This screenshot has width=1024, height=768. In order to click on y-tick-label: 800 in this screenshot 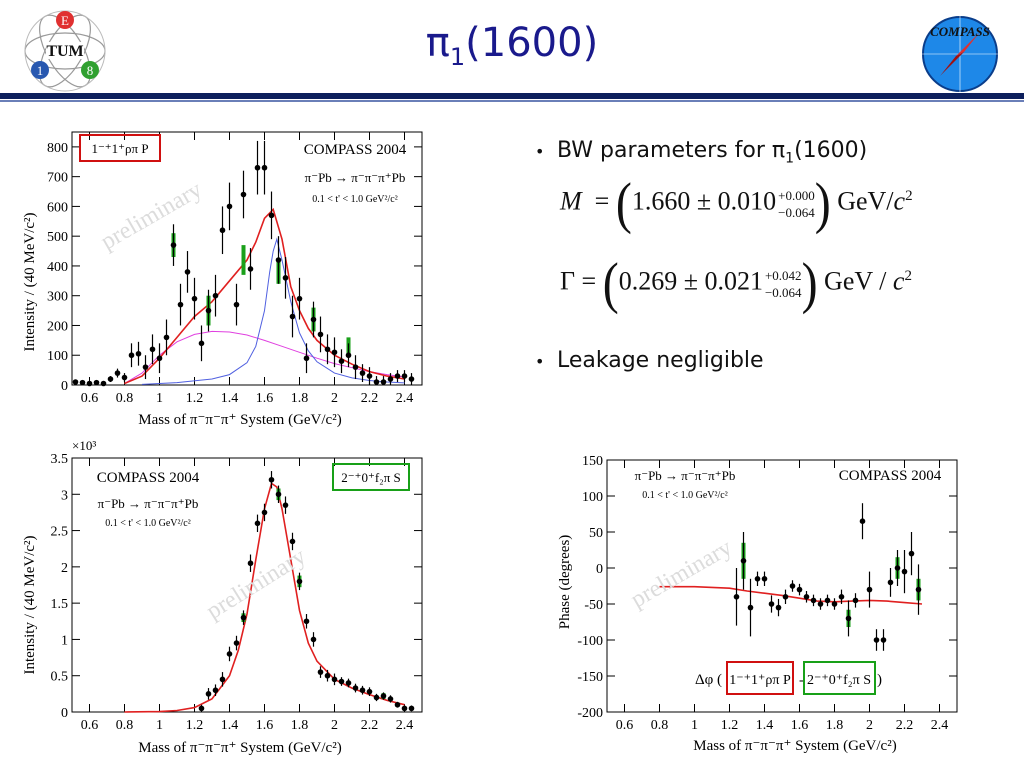, I will do `click(57, 148)`.